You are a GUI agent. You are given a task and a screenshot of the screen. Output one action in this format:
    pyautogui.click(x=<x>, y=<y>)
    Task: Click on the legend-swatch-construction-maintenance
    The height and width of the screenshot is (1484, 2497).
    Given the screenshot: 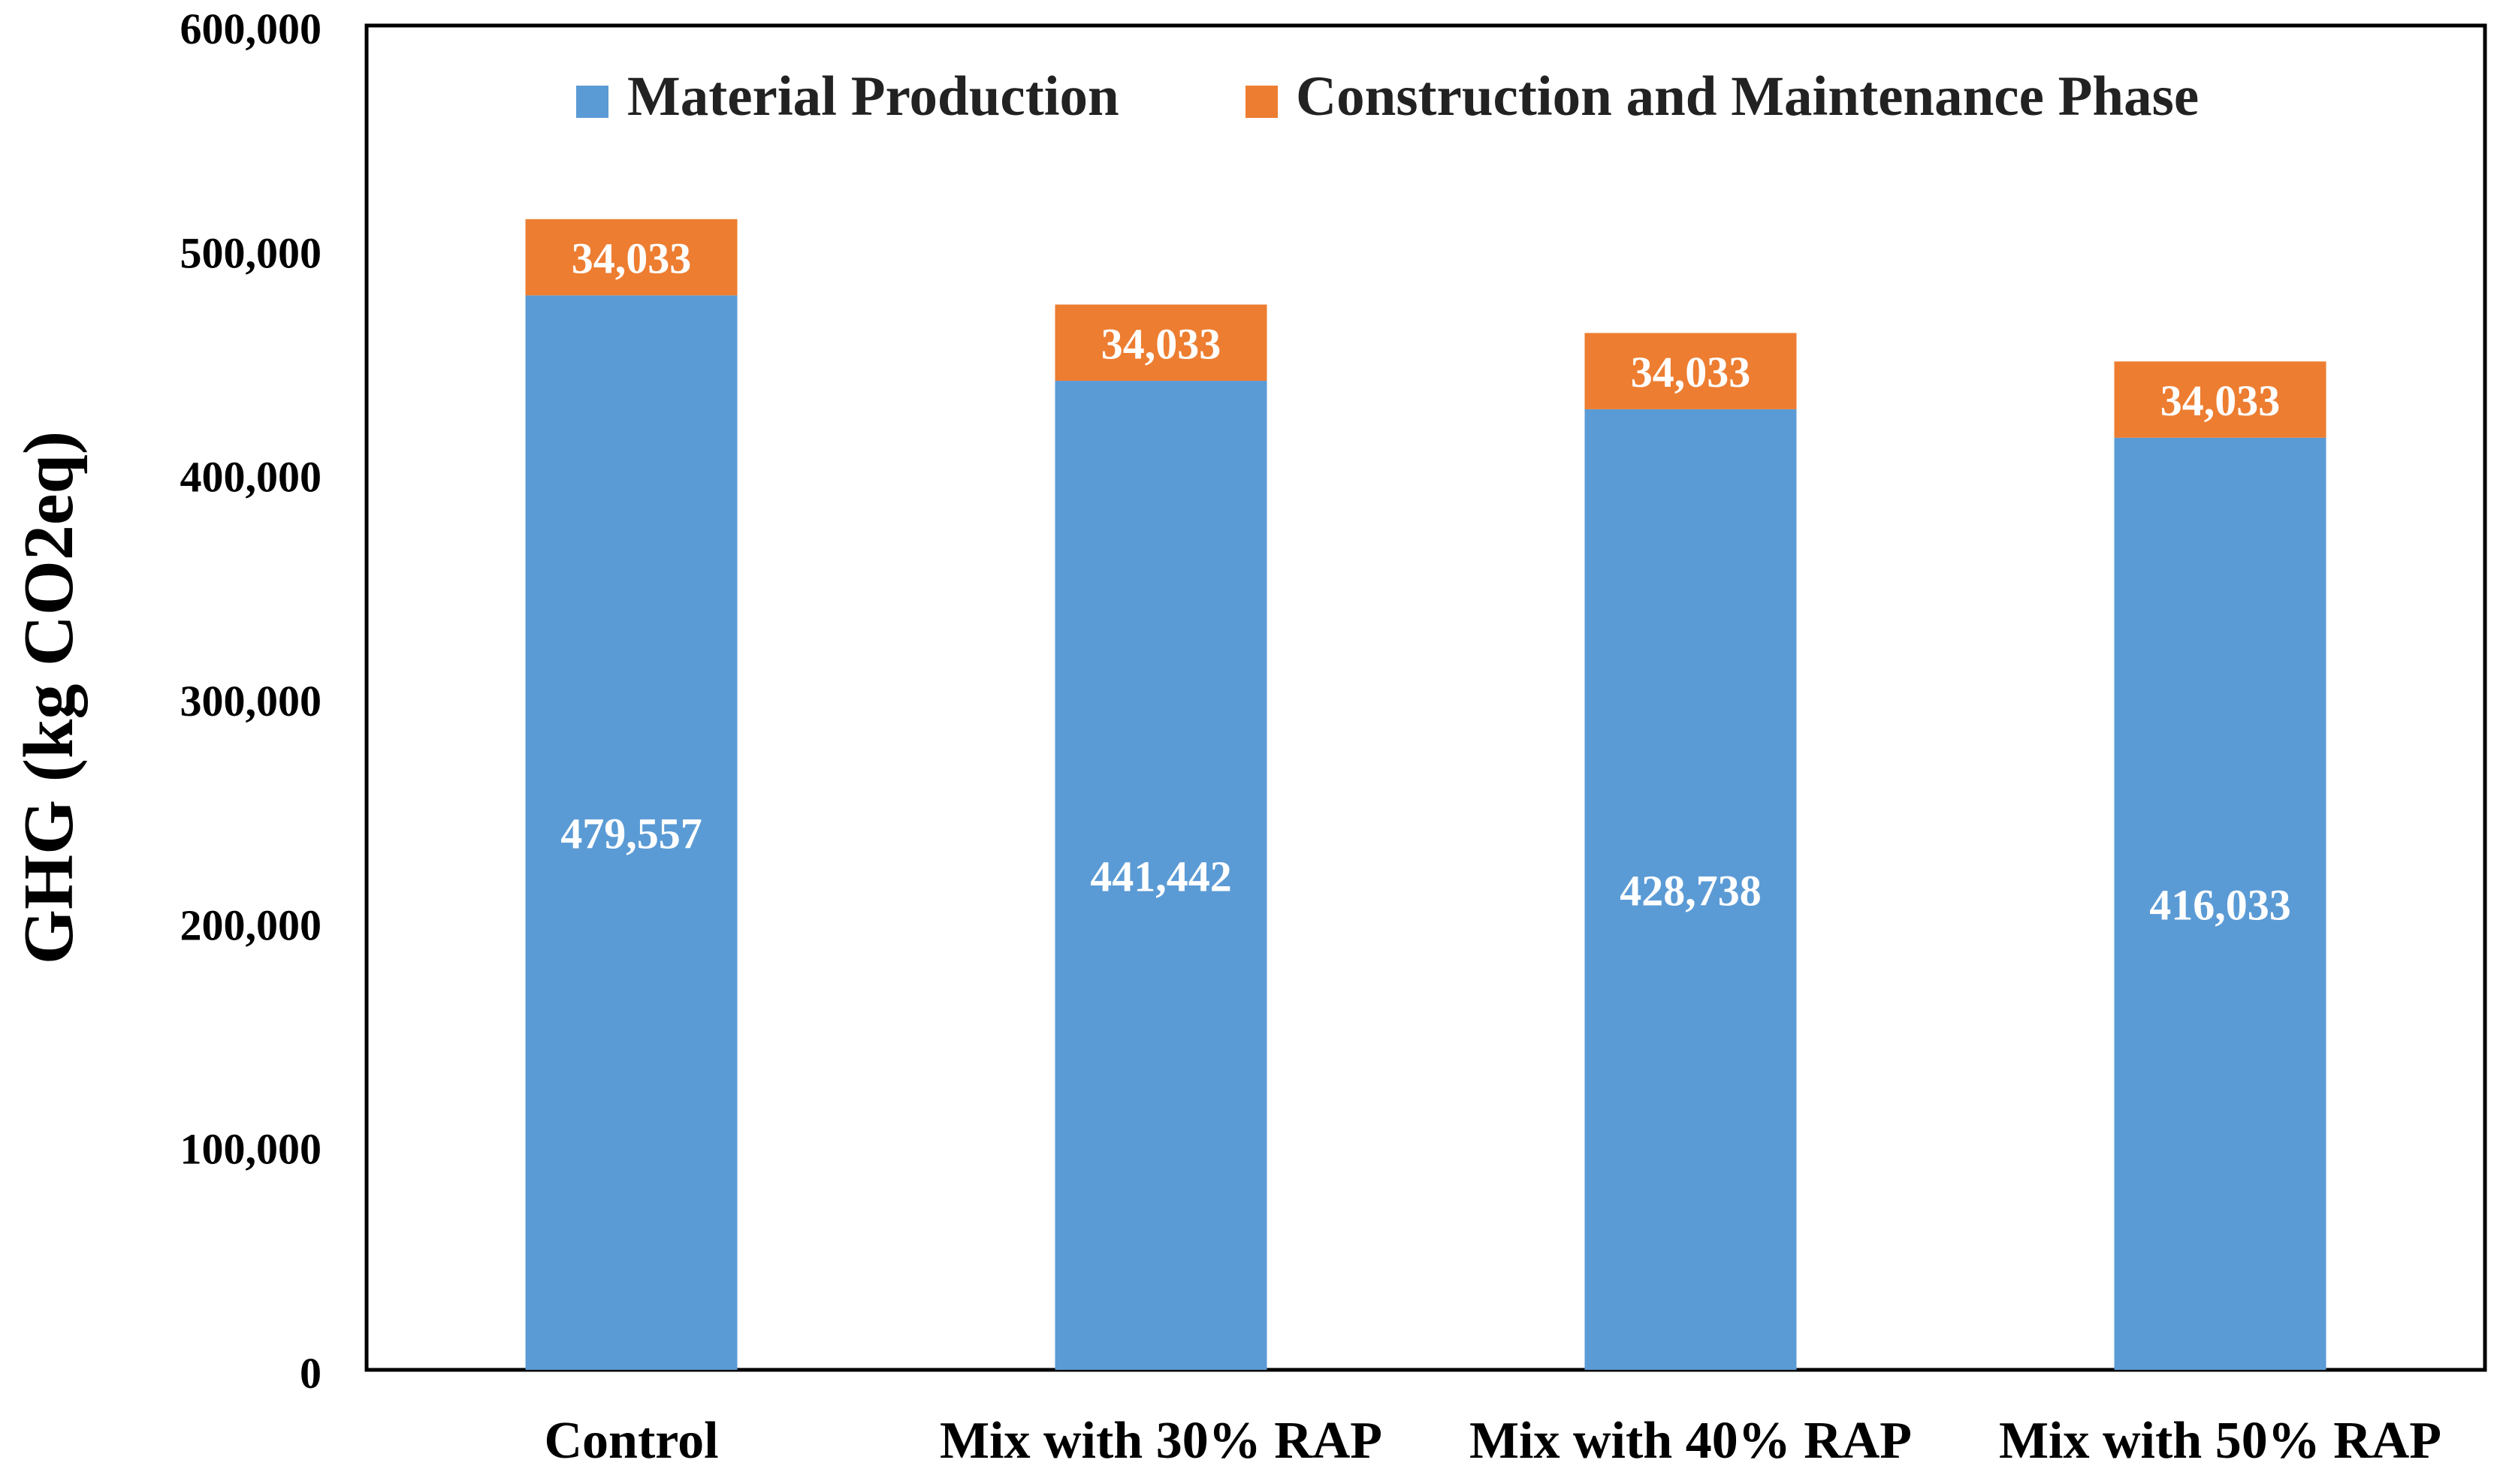 What is the action you would take?
    pyautogui.click(x=1261, y=102)
    